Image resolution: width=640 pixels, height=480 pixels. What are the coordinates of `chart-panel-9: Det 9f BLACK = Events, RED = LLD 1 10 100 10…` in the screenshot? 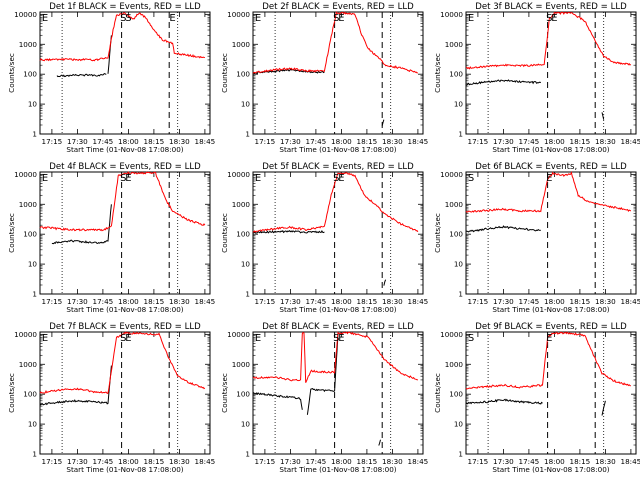 It's located at (536, 398).